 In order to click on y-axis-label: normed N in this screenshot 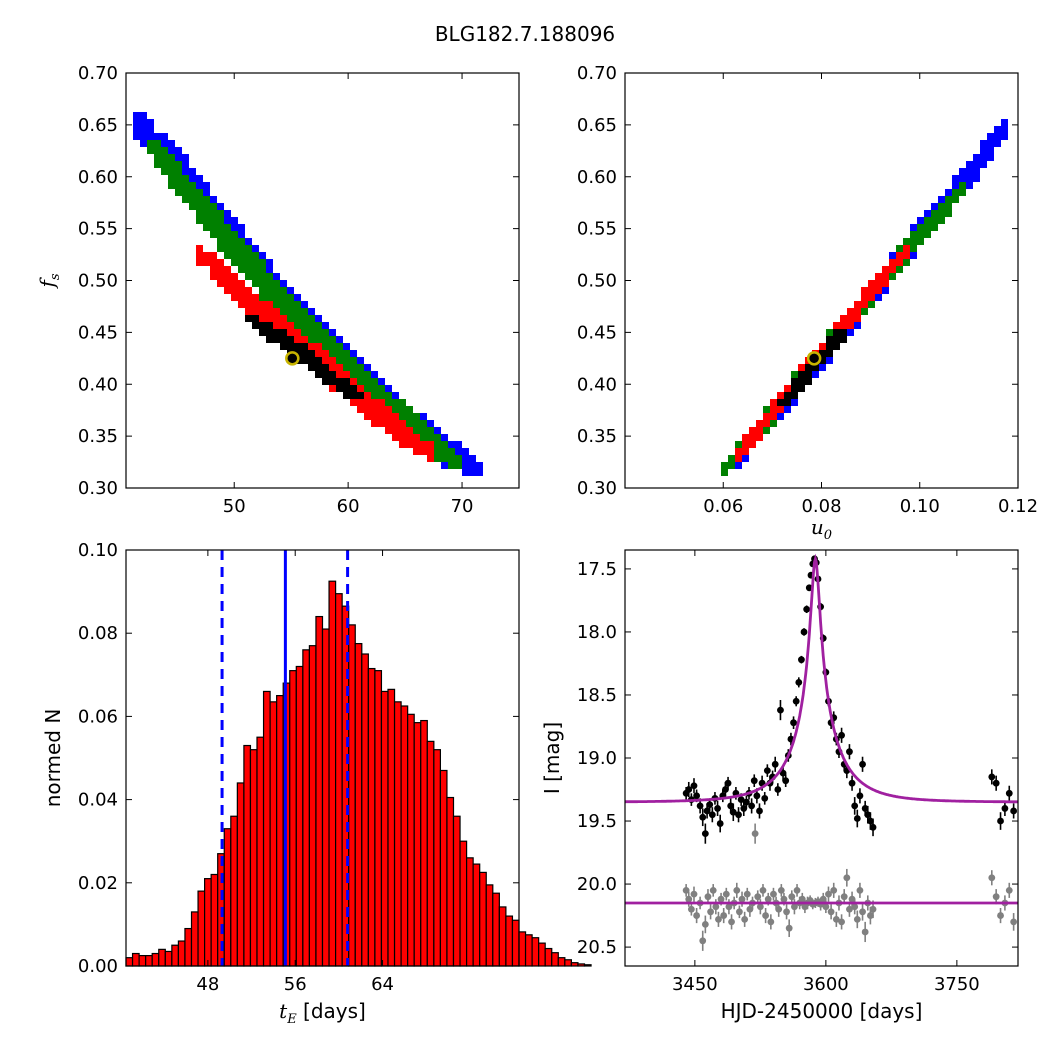, I will do `click(53, 758)`.